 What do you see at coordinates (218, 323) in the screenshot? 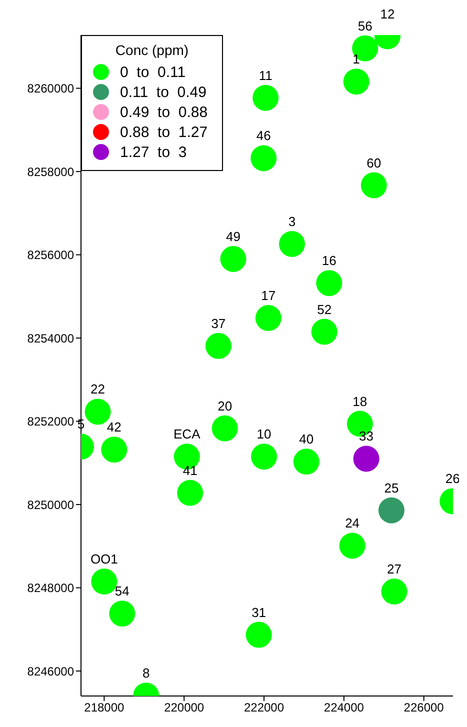
I see `annotation: 37` at bounding box center [218, 323].